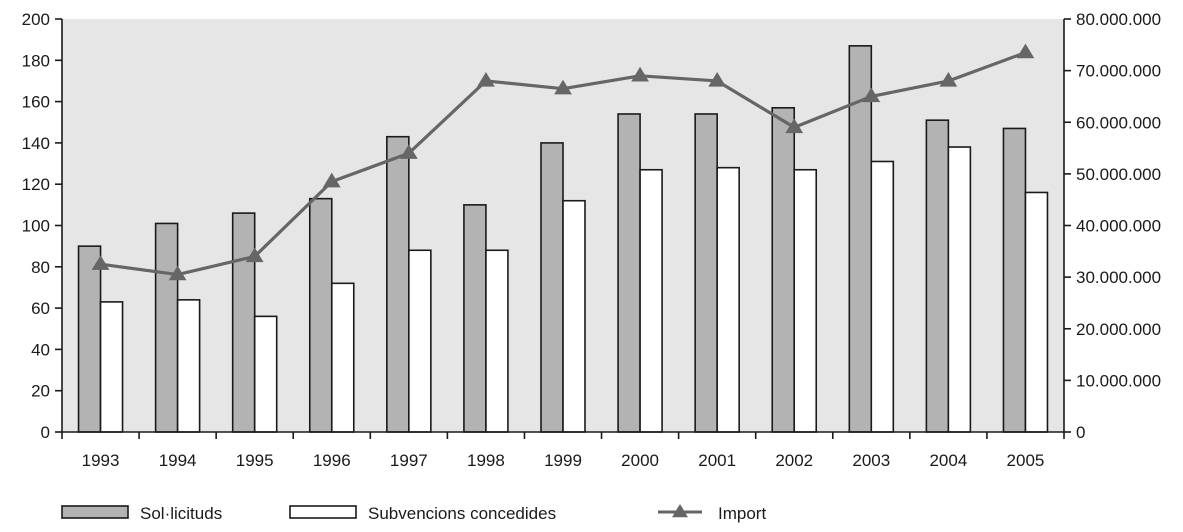  I want to click on y-tick-label: 40, so click(40, 349).